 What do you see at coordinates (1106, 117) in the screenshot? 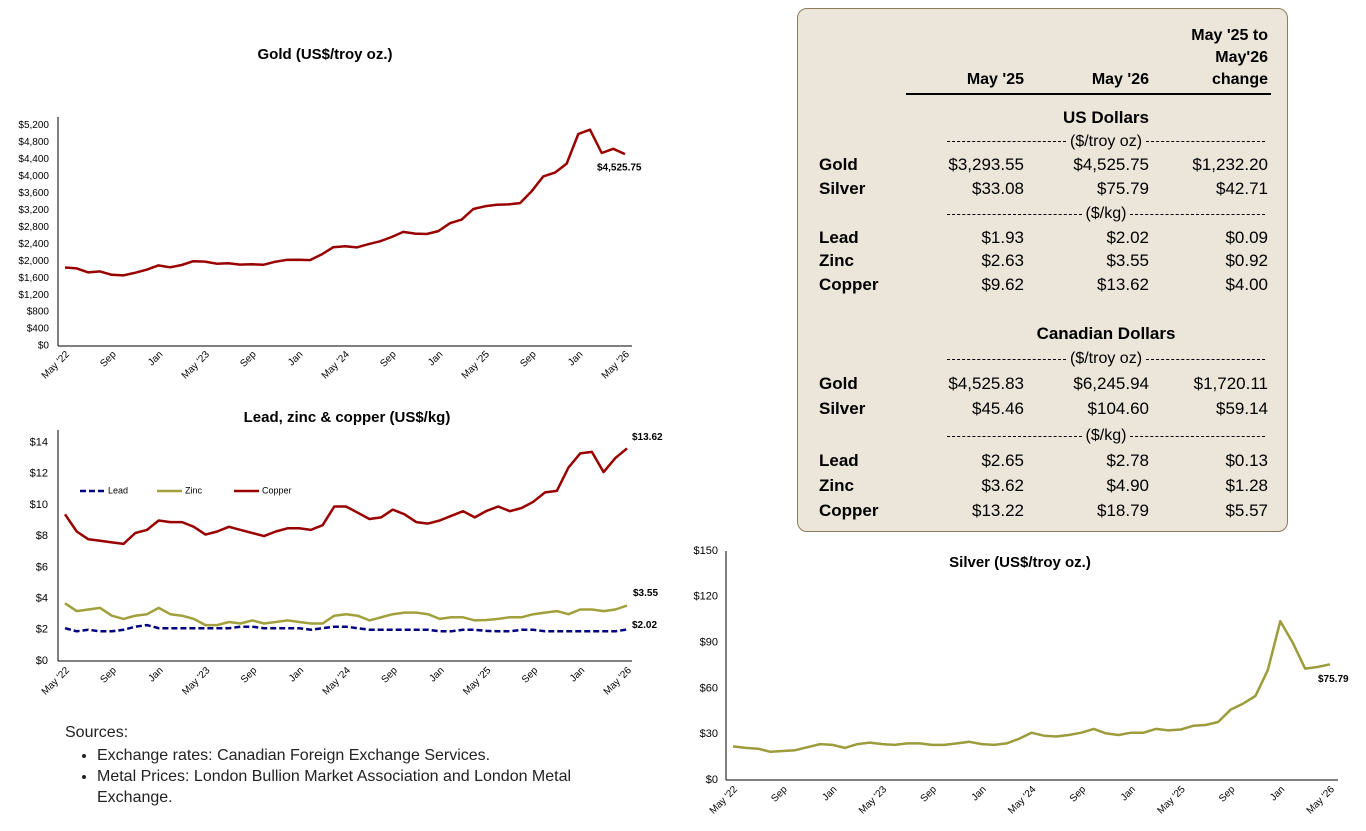
I see `section-title: US Dollars` at bounding box center [1106, 117].